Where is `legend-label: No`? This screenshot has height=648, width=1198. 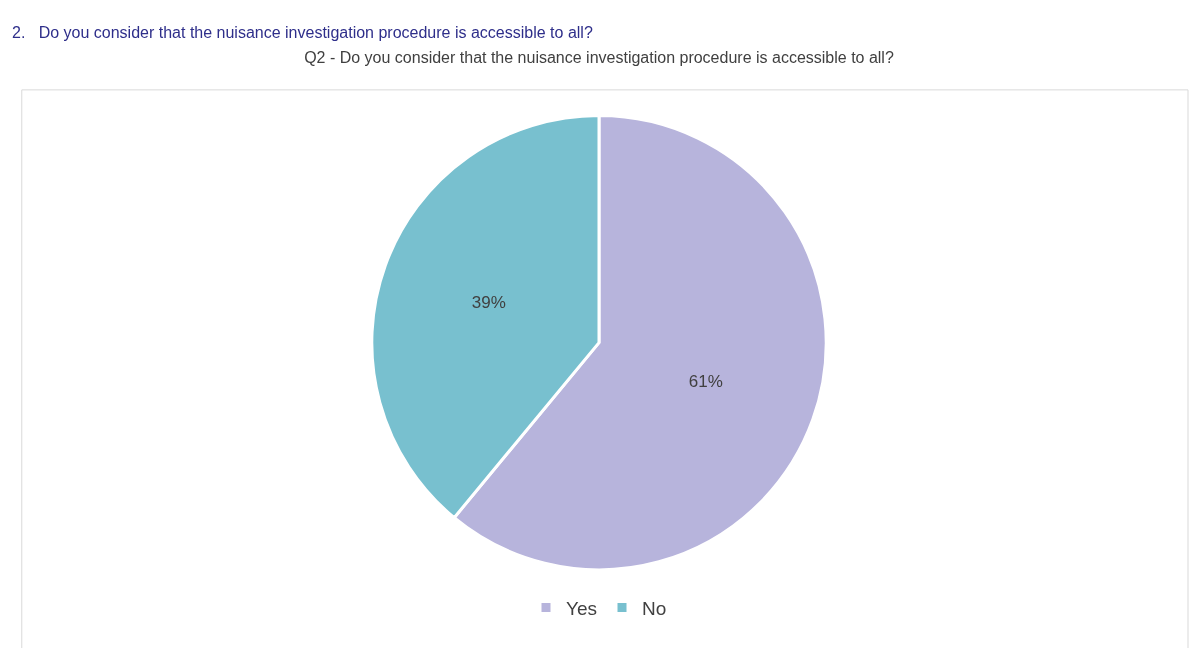
legend-label: No is located at coordinates (654, 608).